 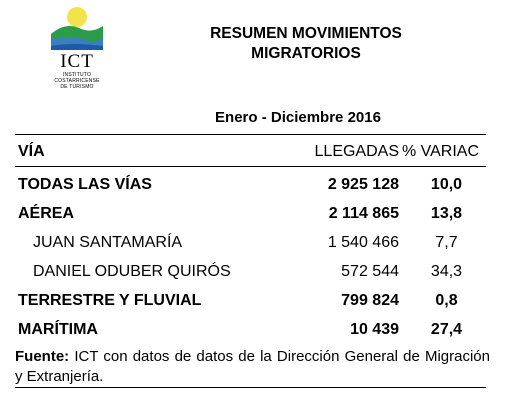 What do you see at coordinates (77, 61) in the screenshot?
I see `logo-brand: ICT` at bounding box center [77, 61].